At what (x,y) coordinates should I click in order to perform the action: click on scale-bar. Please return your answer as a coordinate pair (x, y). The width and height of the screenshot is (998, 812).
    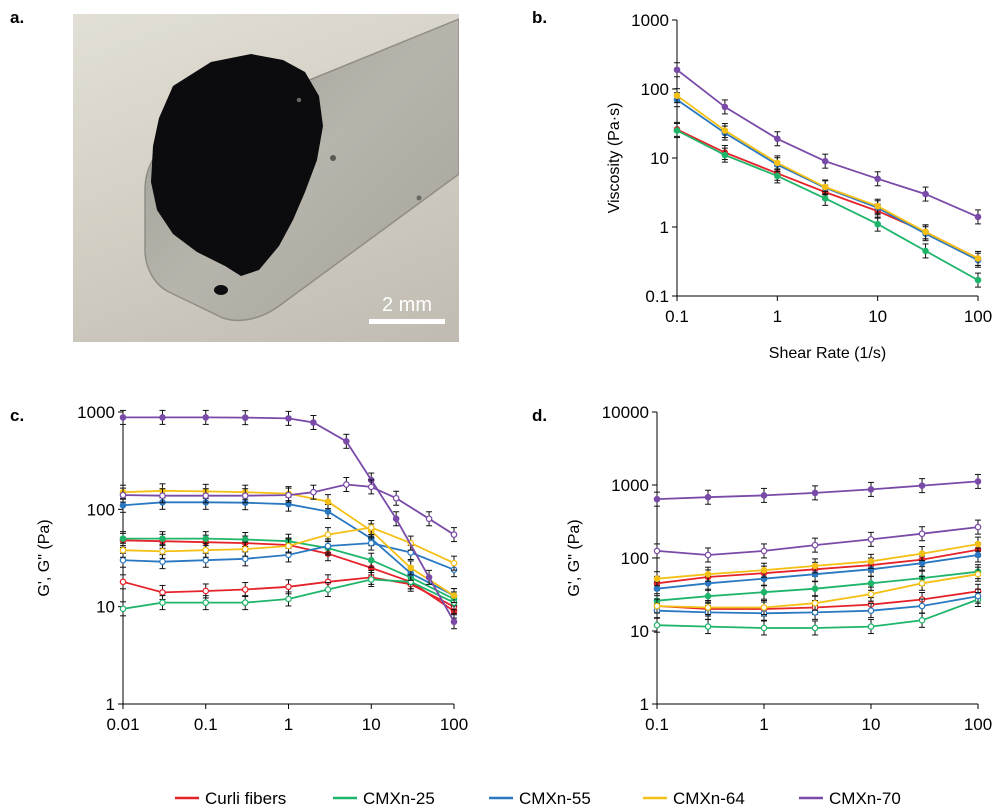
    Looking at the image, I should click on (407, 321).